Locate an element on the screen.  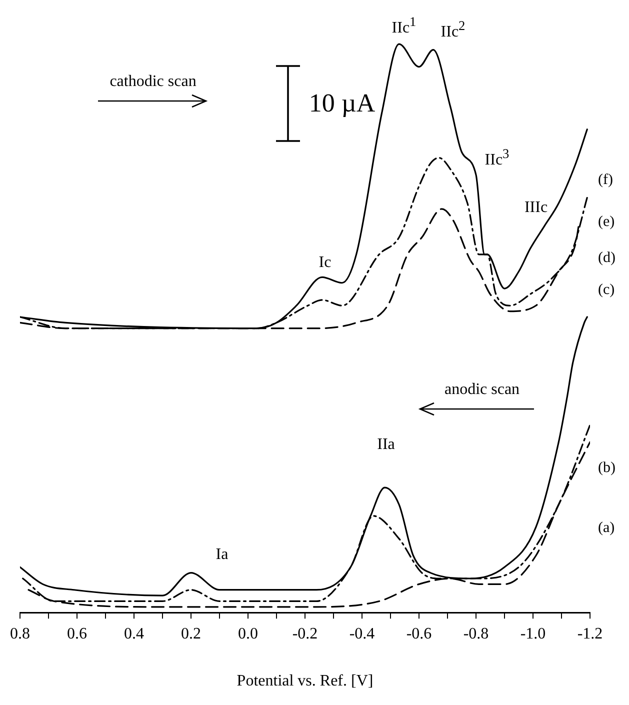
x-axis-title: Potential vs. Ref. [V] is located at coordinates (305, 681).